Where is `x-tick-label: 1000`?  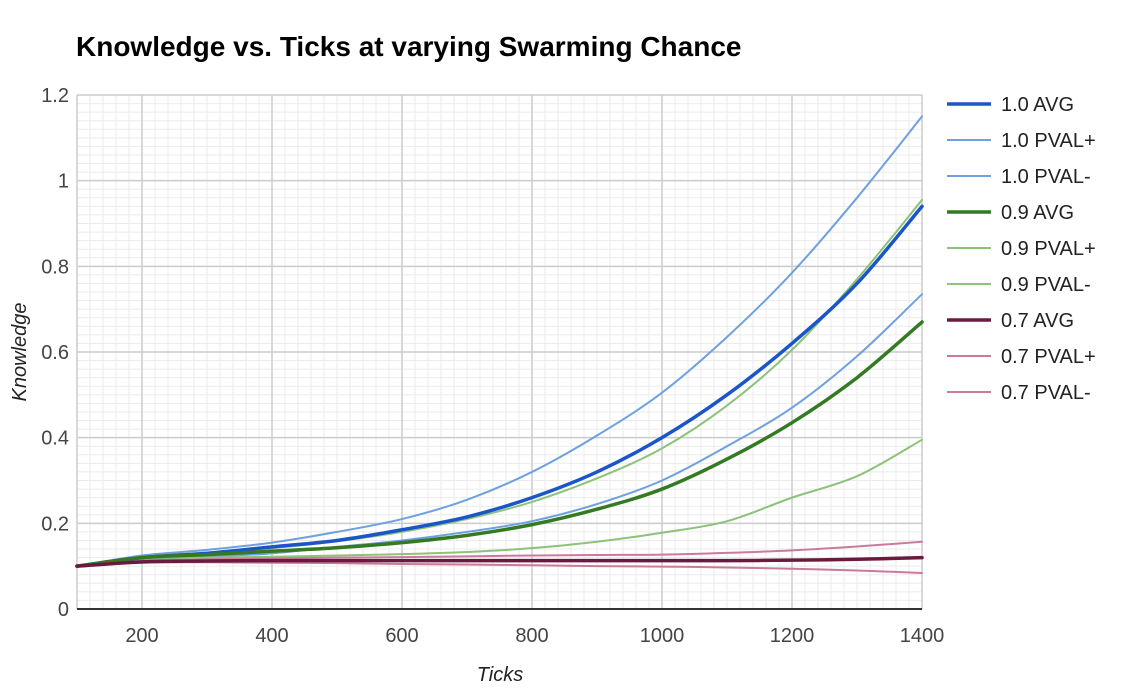 x-tick-label: 1000 is located at coordinates (662, 636).